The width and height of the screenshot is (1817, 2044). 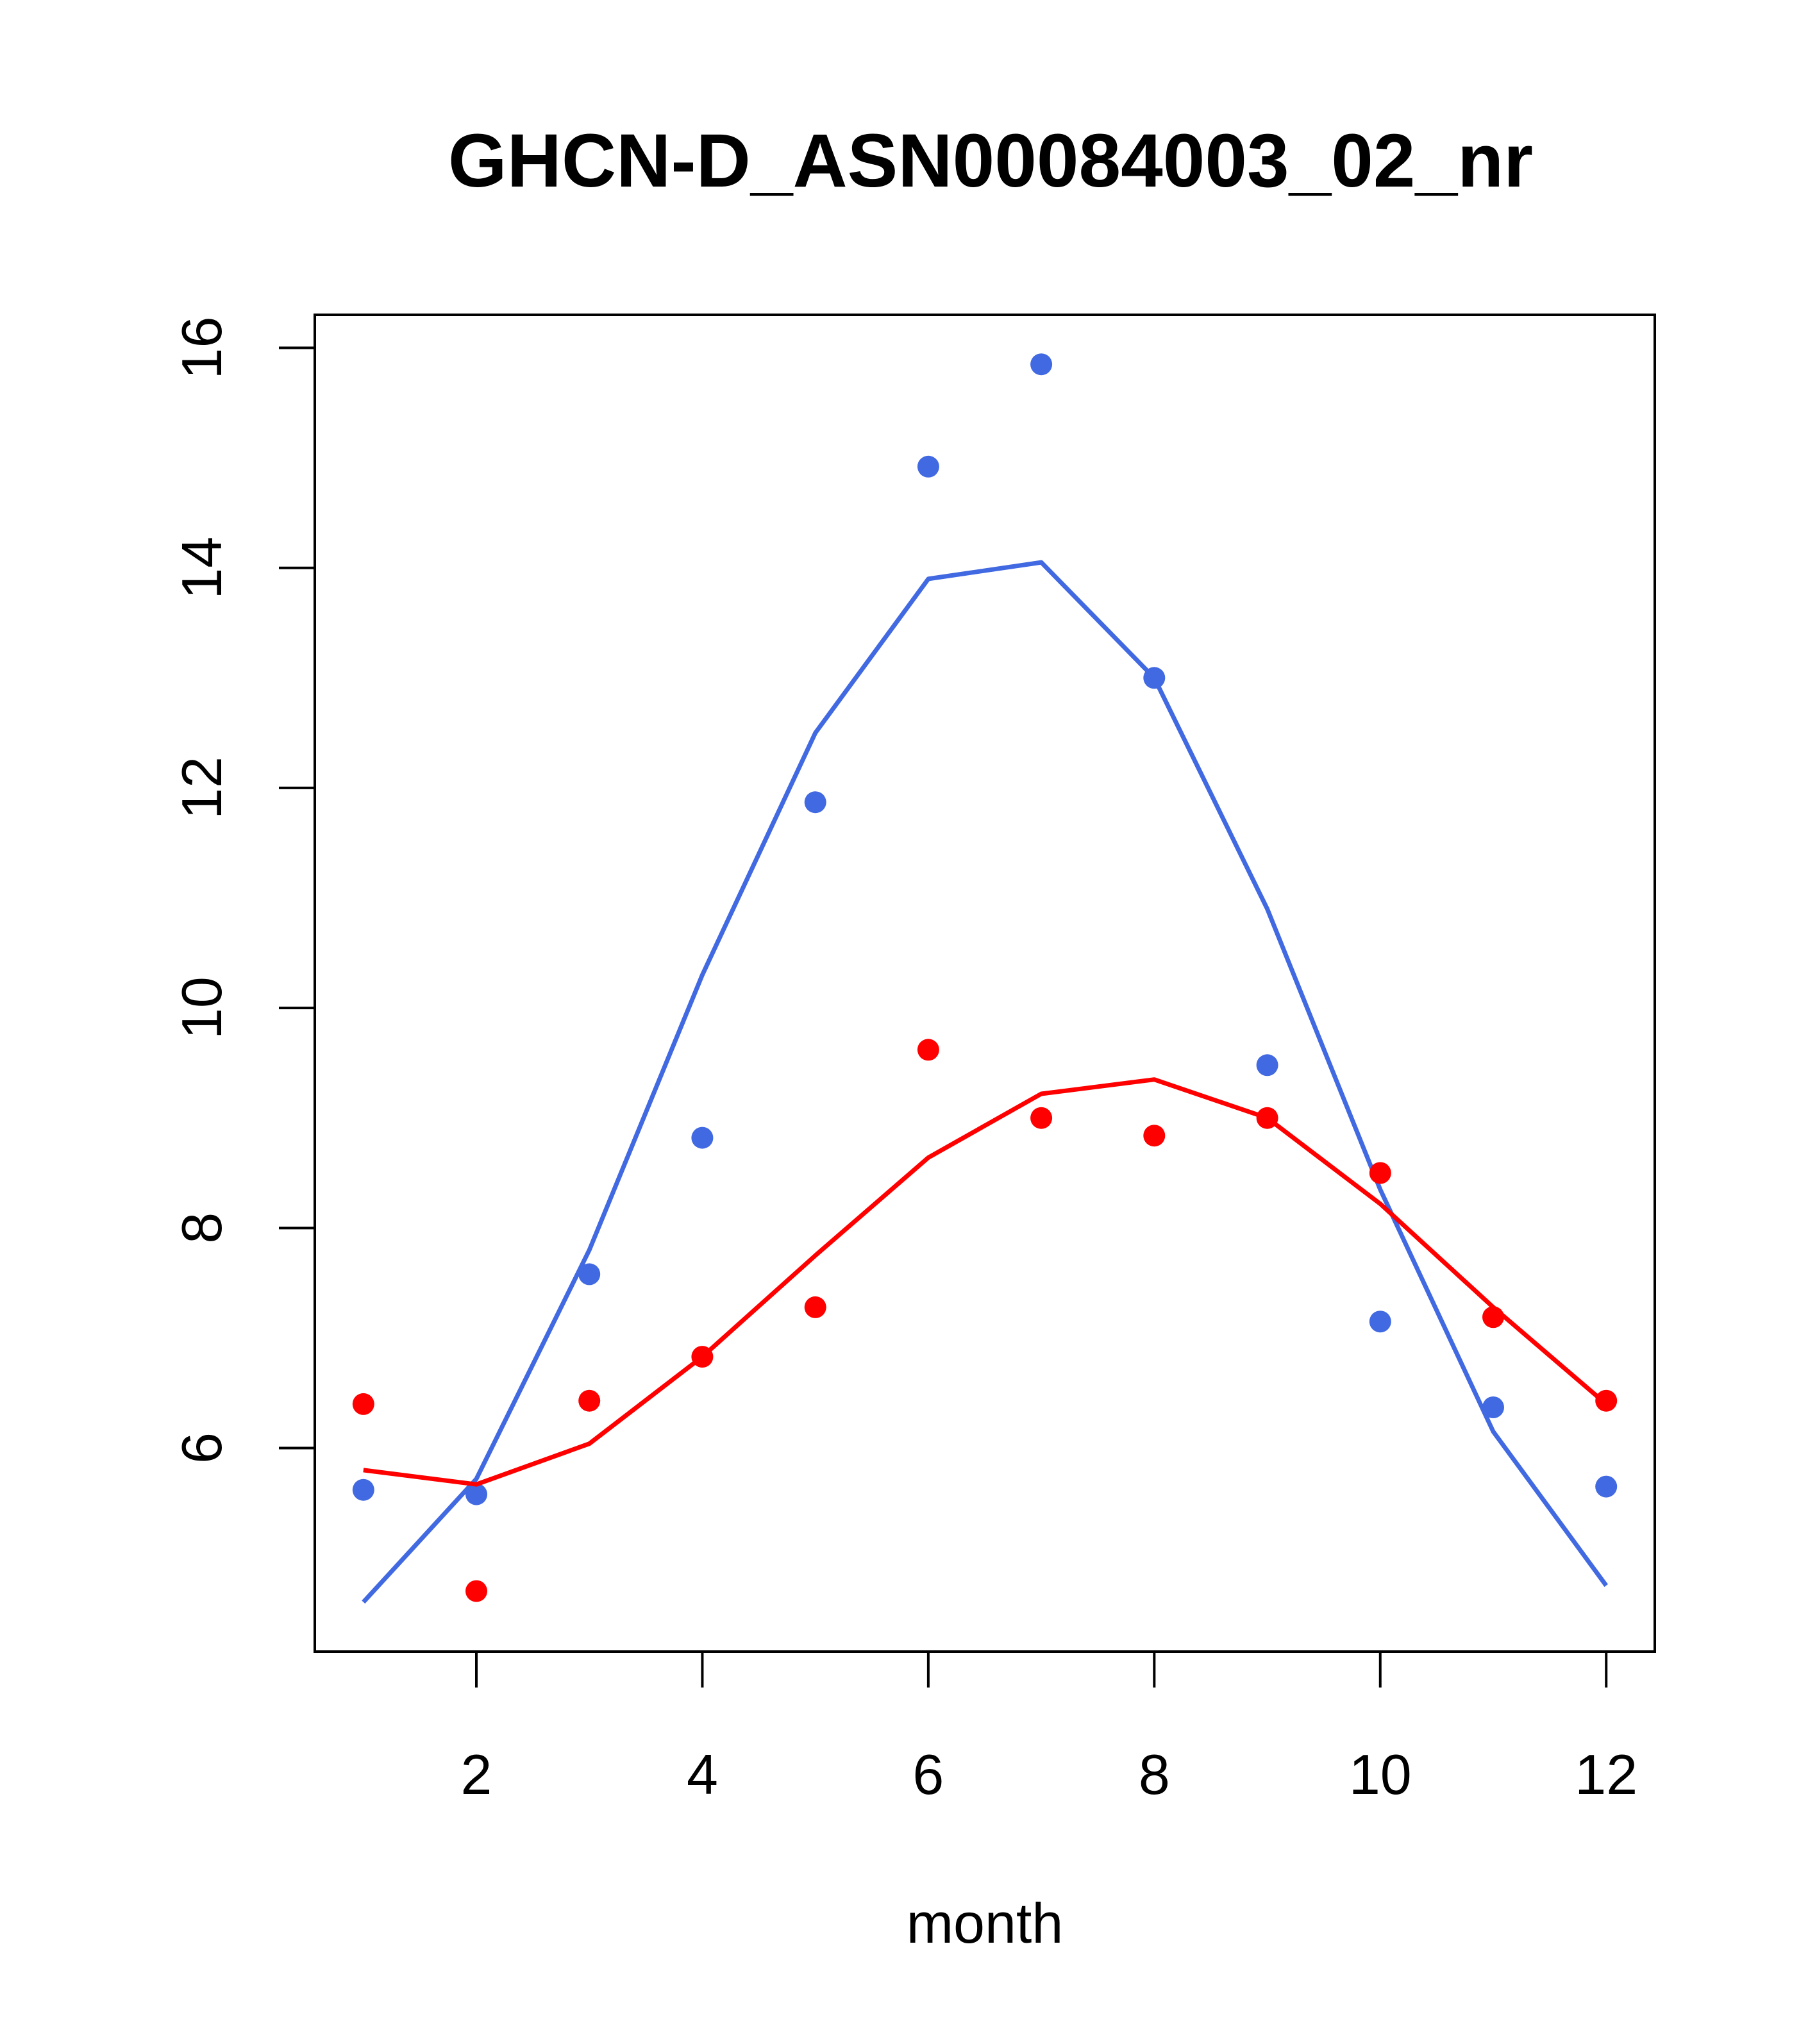 I want to click on y-tick-label: 10, so click(x=201, y=1007).